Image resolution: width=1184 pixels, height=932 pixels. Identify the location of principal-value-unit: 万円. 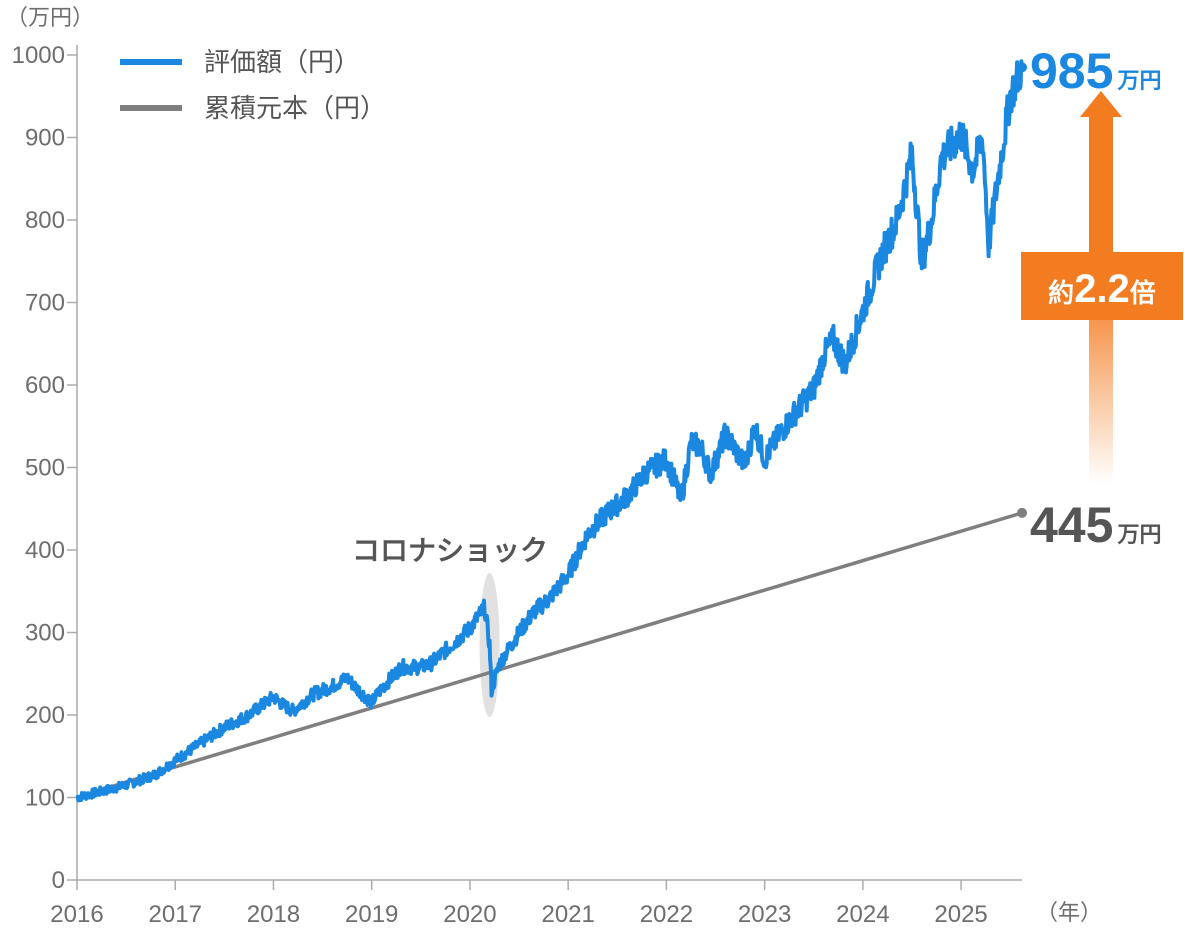
(1138, 535).